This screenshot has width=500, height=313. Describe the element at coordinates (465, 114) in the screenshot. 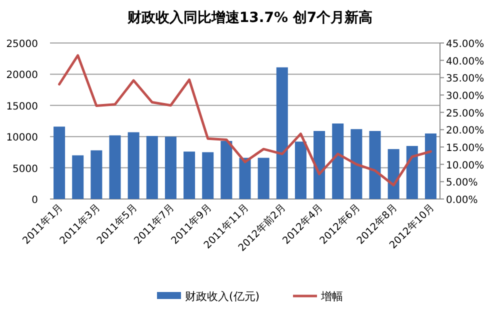

I see `y2-tick-label: 25.00%` at that location.